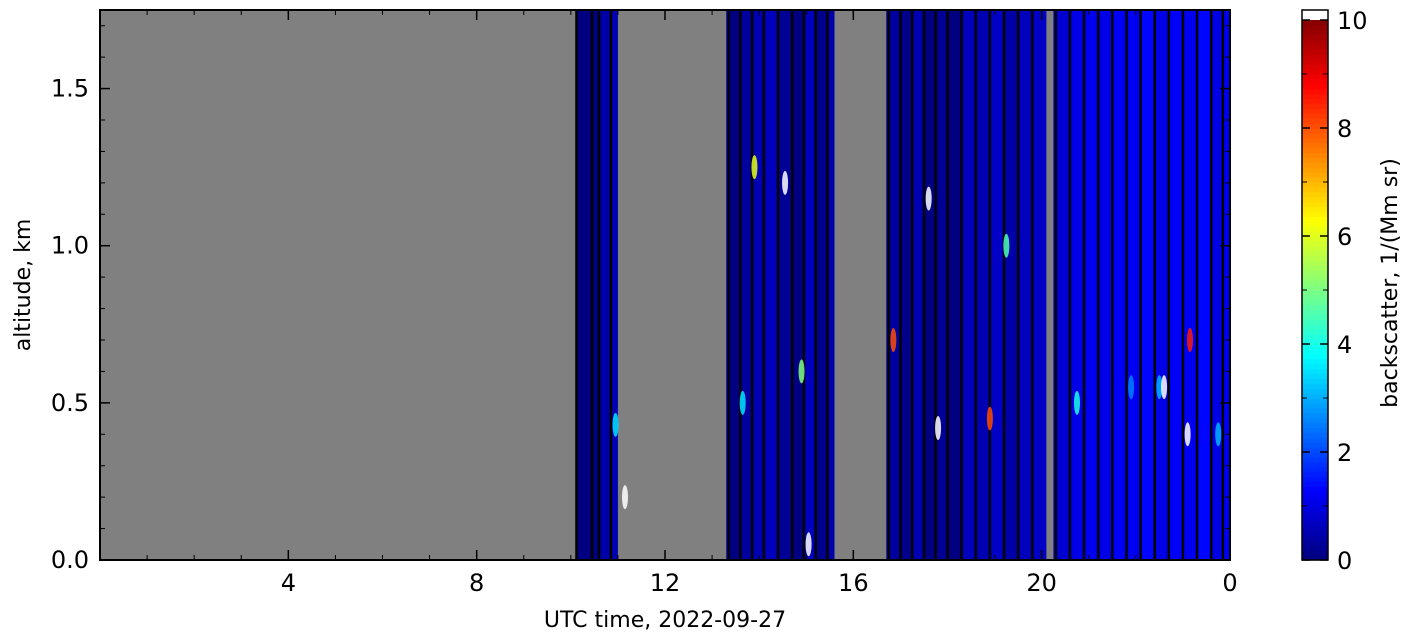 Image resolution: width=1410 pixels, height=634 pixels. What do you see at coordinates (665, 583) in the screenshot?
I see `x-tick-label: 12` at bounding box center [665, 583].